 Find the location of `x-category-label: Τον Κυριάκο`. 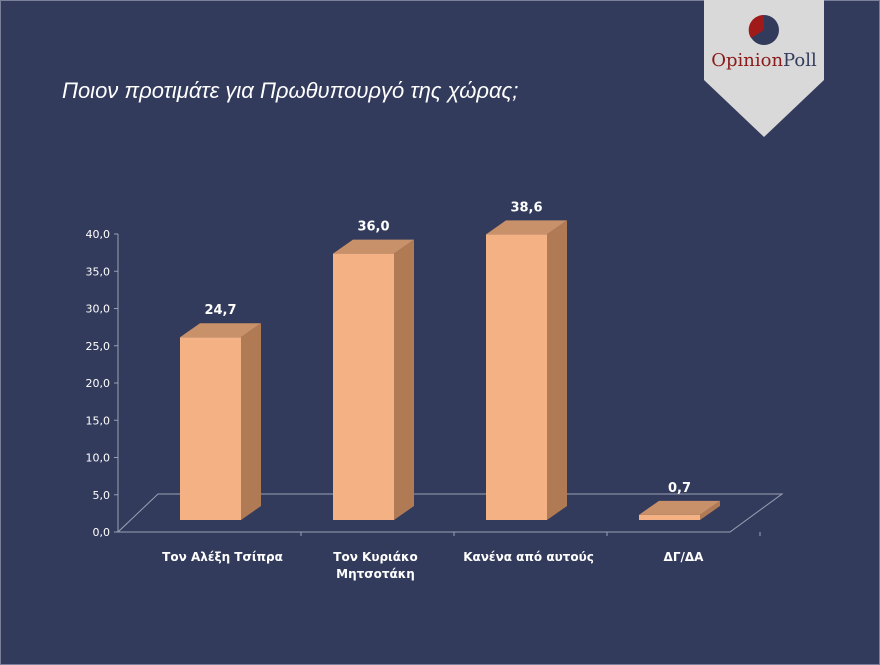

x-category-label: Τον Κυριάκο is located at coordinates (375, 557).